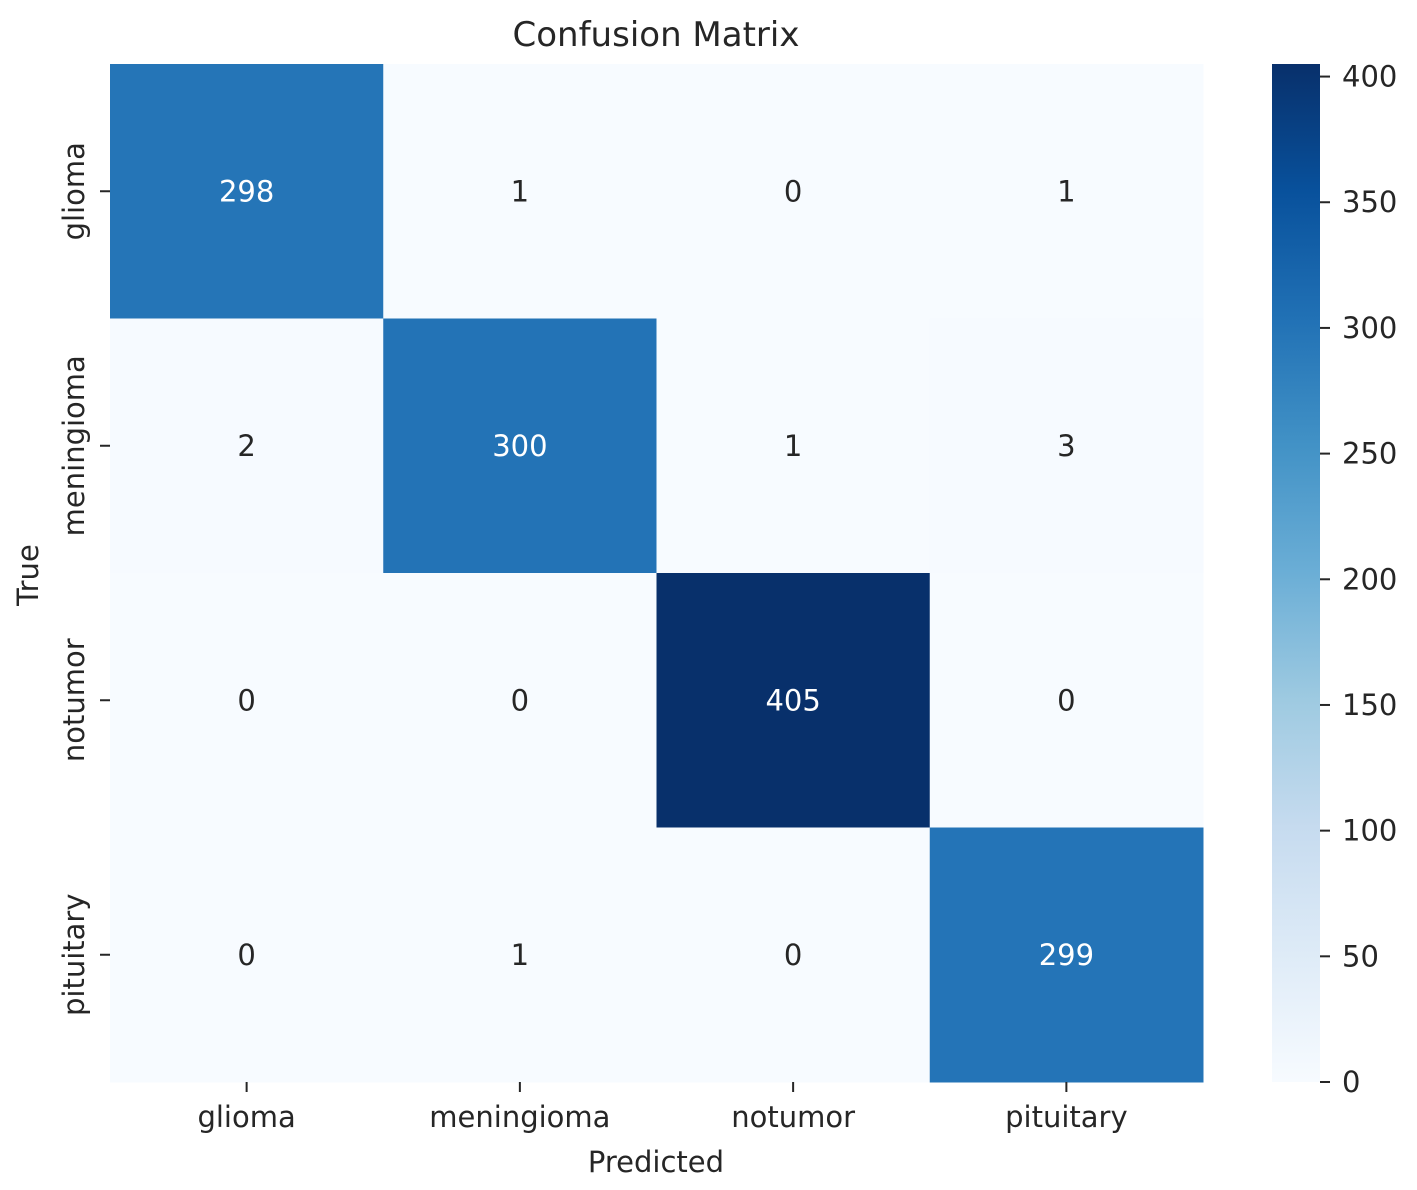  Describe the element at coordinates (74, 955) in the screenshot. I see `y-tick-label: pituitary` at that location.